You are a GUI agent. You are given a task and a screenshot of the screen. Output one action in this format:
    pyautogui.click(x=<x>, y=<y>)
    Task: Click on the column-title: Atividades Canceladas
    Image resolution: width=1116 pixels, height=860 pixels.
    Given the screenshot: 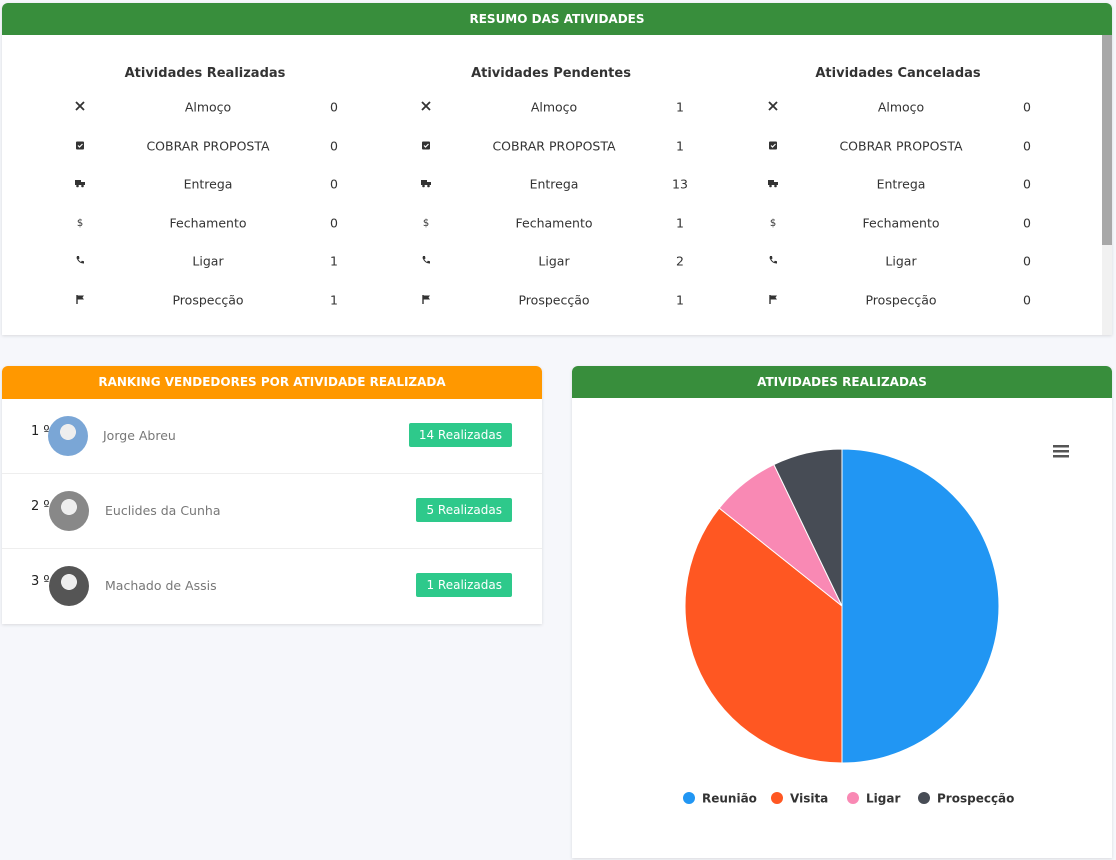 What is the action you would take?
    pyautogui.click(x=898, y=73)
    